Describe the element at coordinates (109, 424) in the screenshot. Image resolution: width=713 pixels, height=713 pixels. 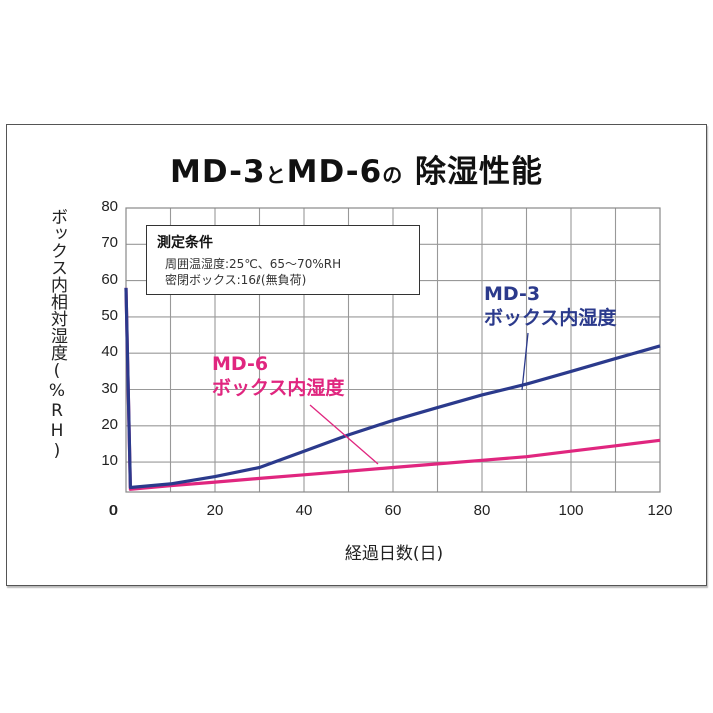
I see `y-tick-label: 20` at that location.